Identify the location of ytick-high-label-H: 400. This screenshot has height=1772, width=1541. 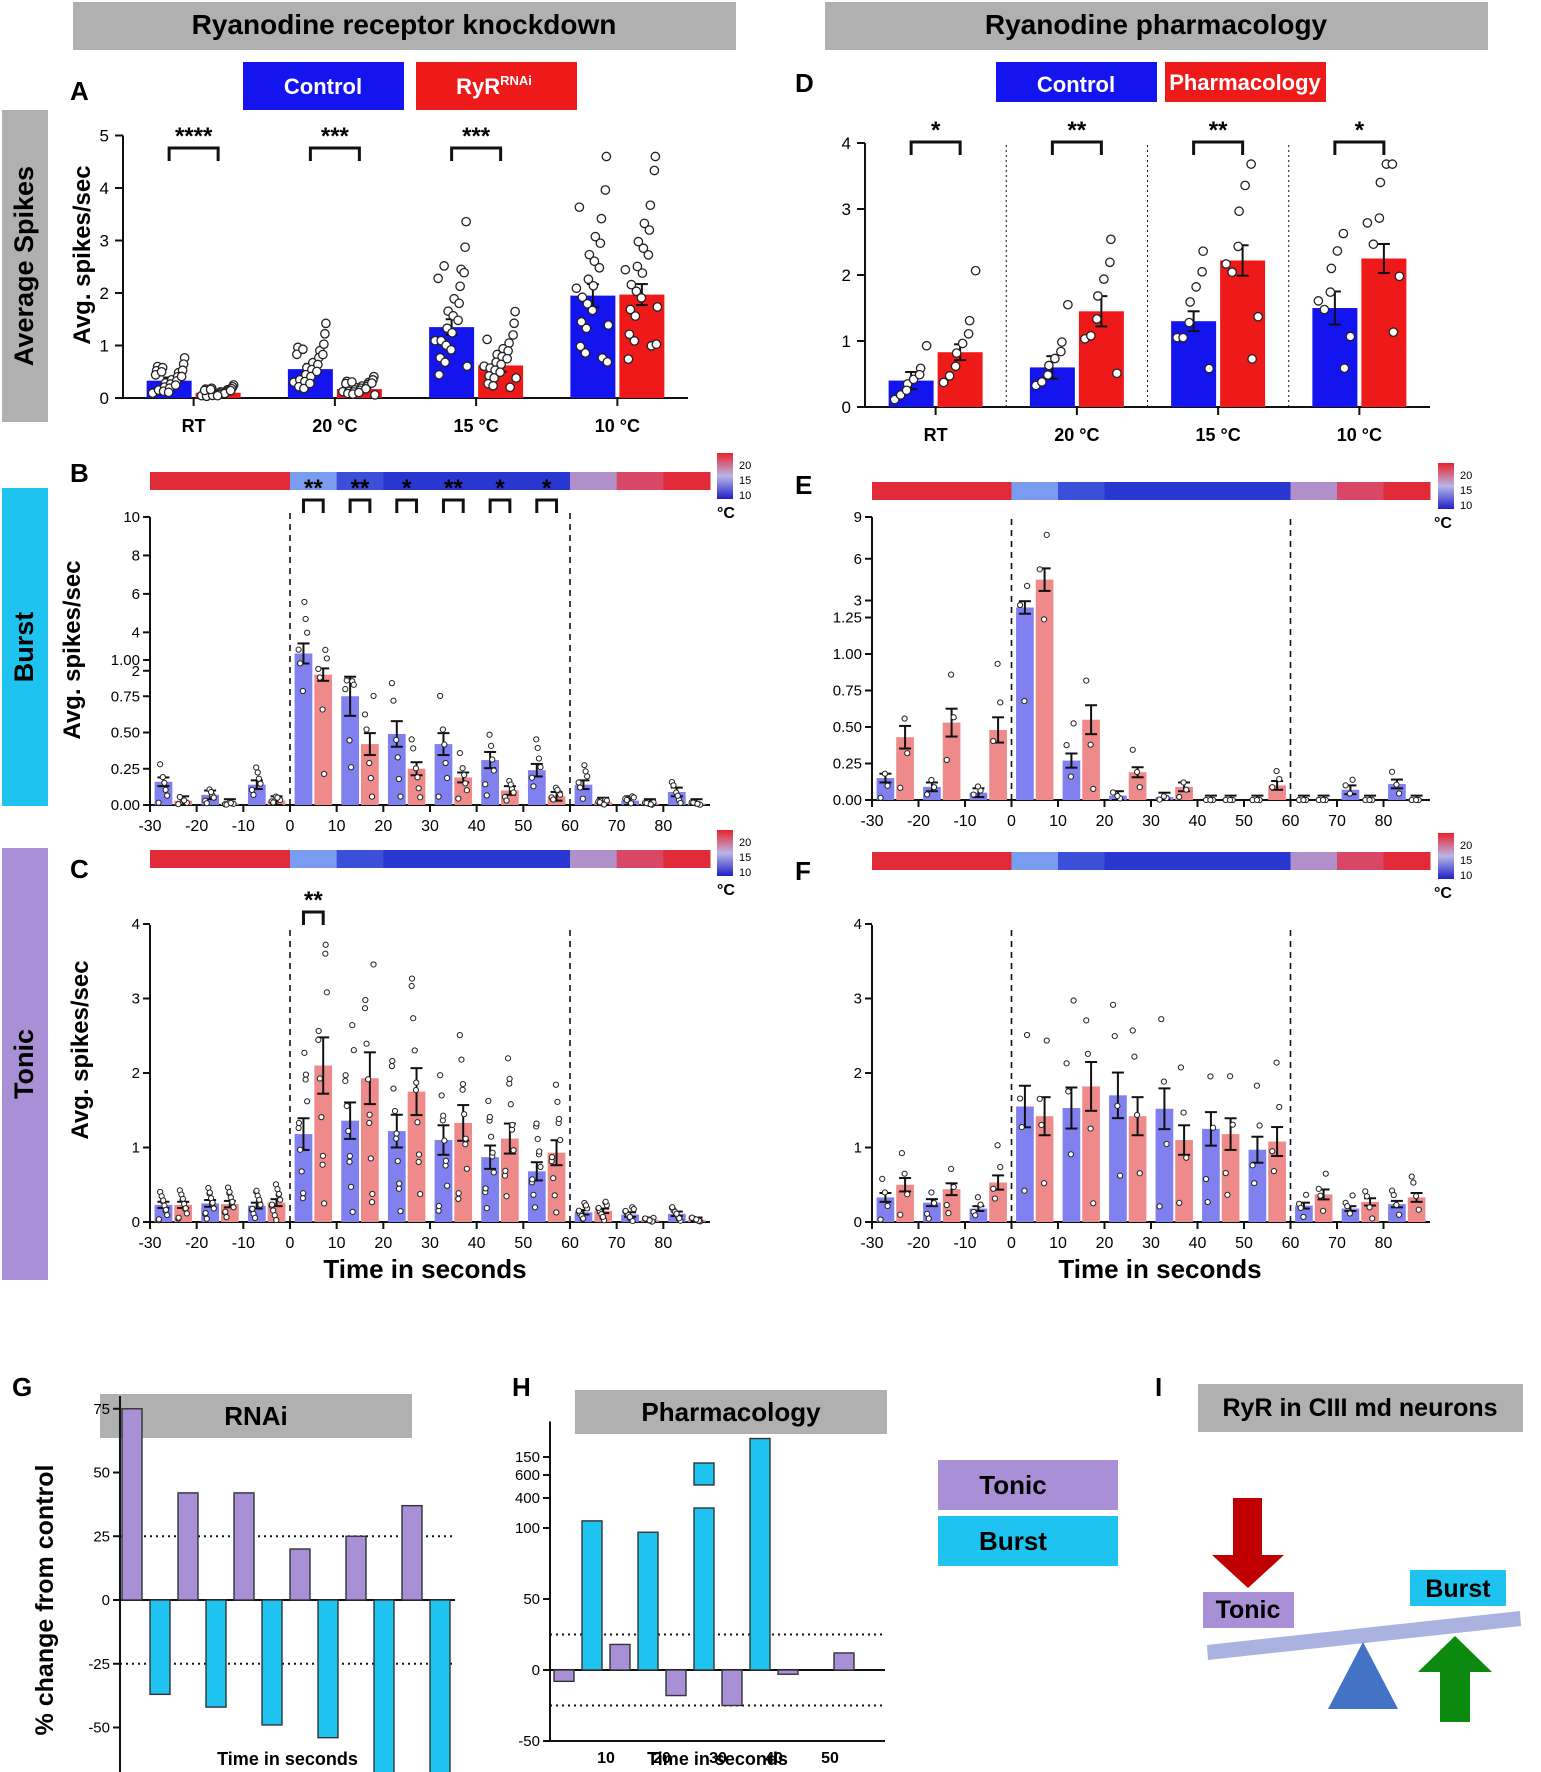
(527, 1498).